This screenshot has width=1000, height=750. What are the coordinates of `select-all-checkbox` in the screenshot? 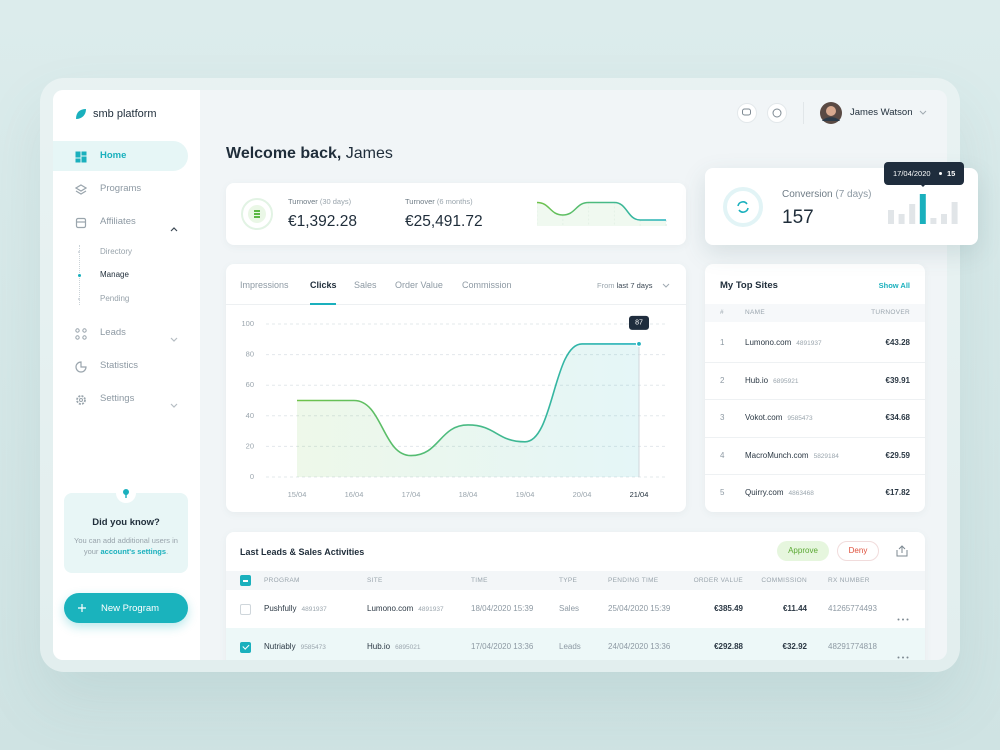 It's located at (245, 580).